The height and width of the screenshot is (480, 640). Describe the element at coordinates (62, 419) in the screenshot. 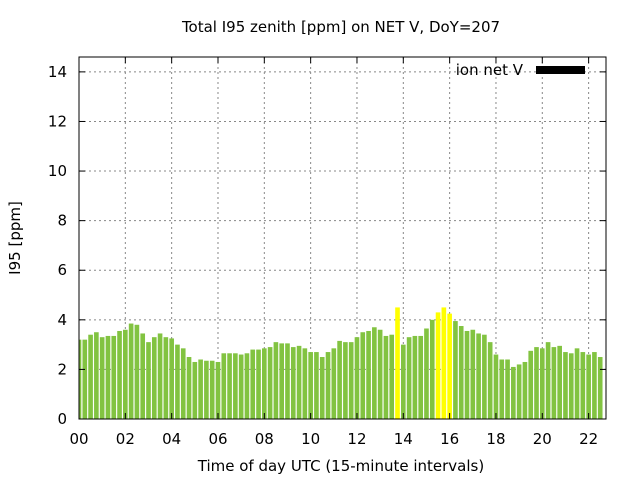

I see `y-tick-label: 0` at that location.